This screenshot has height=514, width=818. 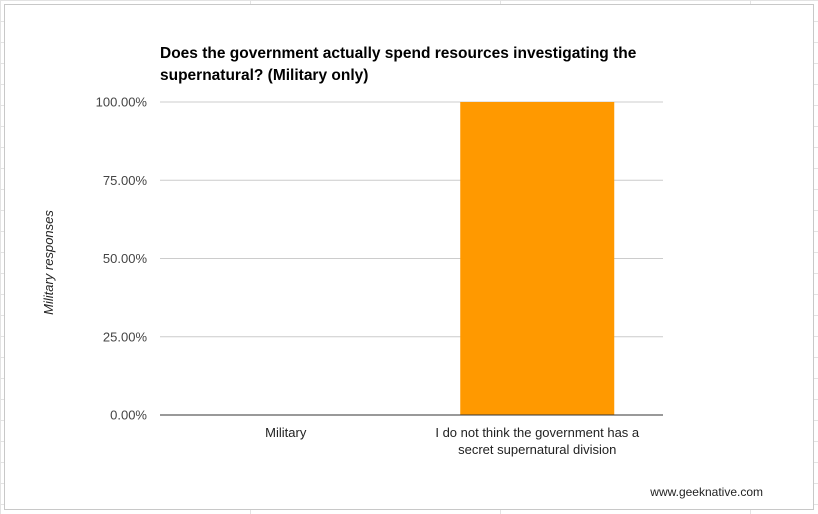 What do you see at coordinates (48, 262) in the screenshot?
I see `y-axis-label: Military responses` at bounding box center [48, 262].